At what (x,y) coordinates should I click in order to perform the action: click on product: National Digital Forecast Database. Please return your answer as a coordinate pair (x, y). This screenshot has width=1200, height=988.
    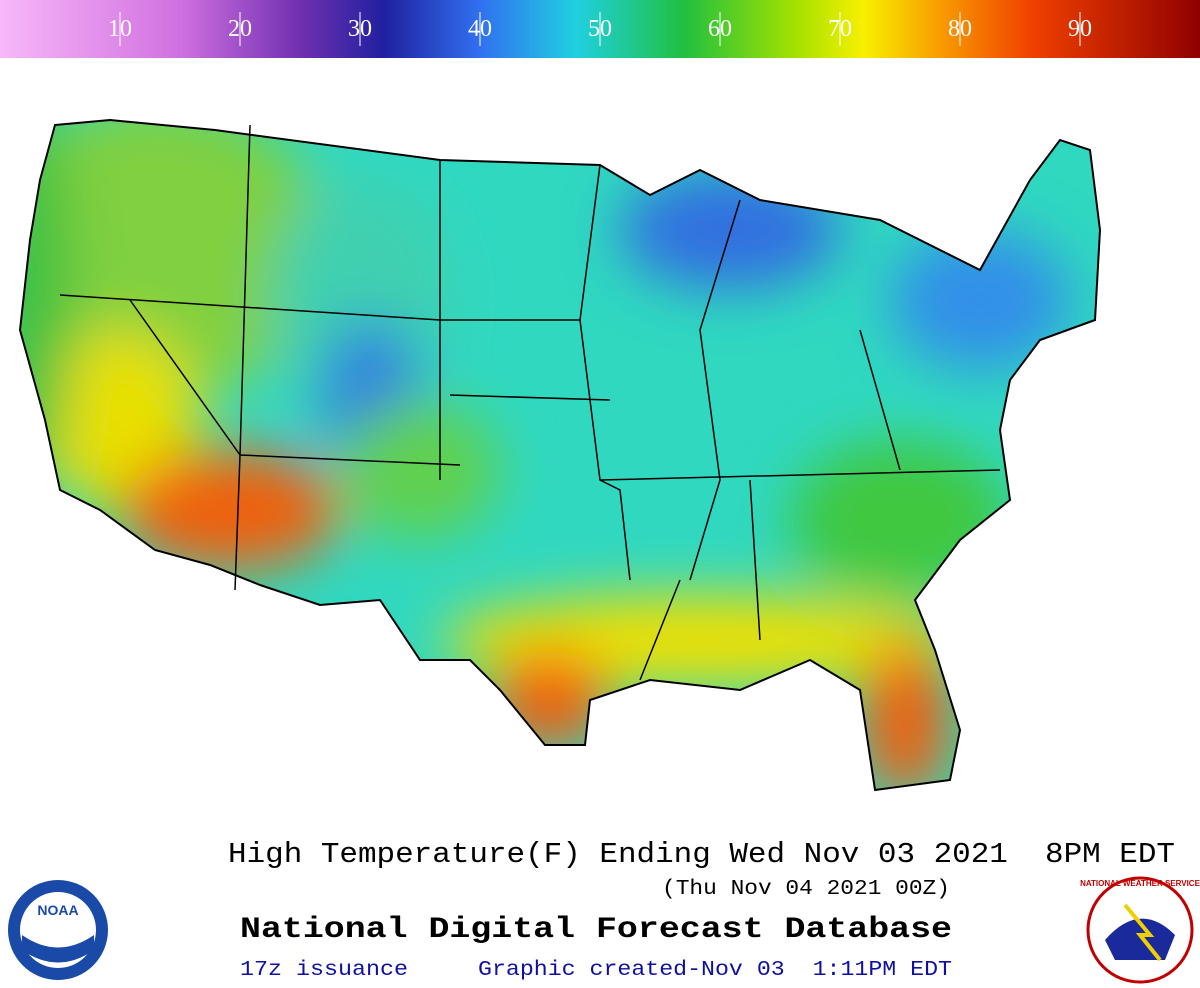
    Looking at the image, I should click on (596, 930).